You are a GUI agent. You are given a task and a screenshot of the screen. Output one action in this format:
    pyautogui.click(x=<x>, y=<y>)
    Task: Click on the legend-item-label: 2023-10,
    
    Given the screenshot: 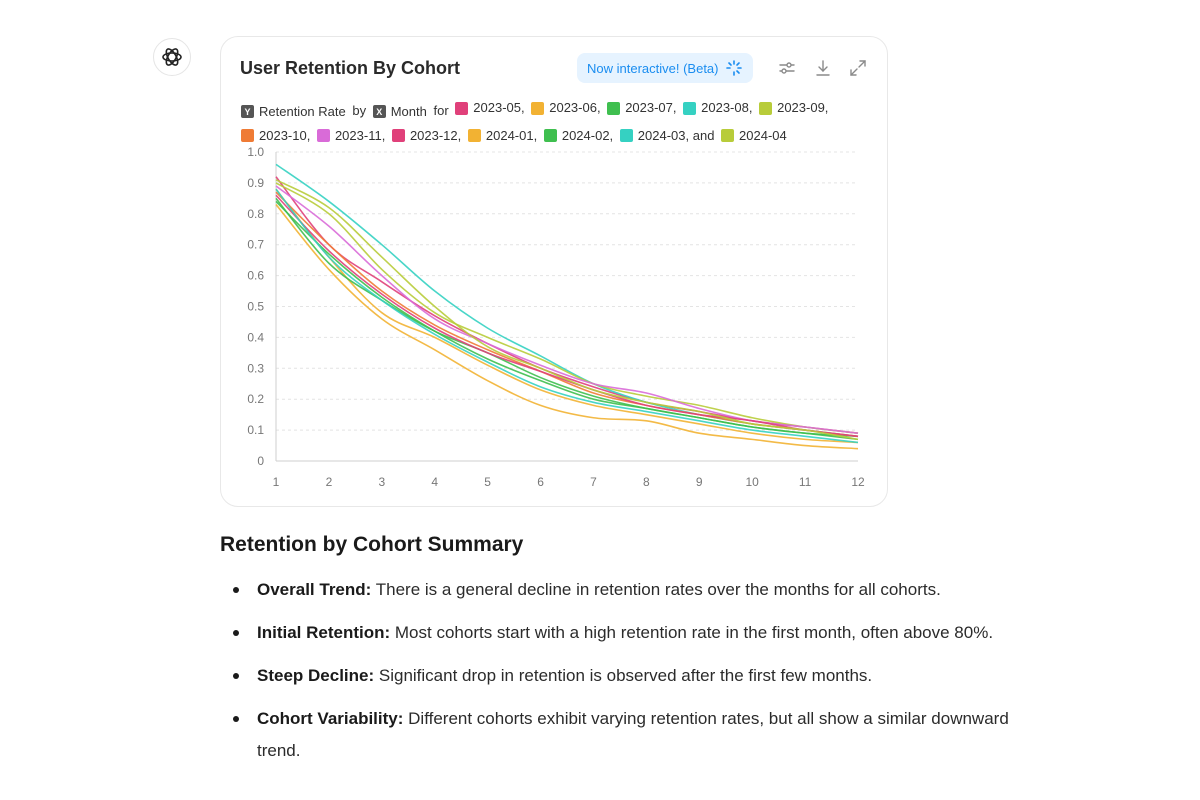 What is the action you would take?
    pyautogui.click(x=285, y=135)
    